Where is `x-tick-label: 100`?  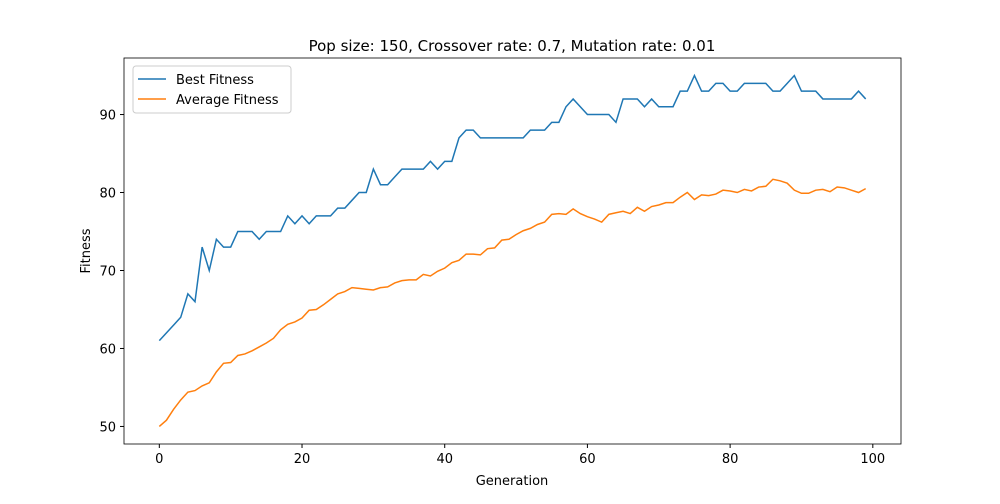 x-tick-label: 100 is located at coordinates (872, 459).